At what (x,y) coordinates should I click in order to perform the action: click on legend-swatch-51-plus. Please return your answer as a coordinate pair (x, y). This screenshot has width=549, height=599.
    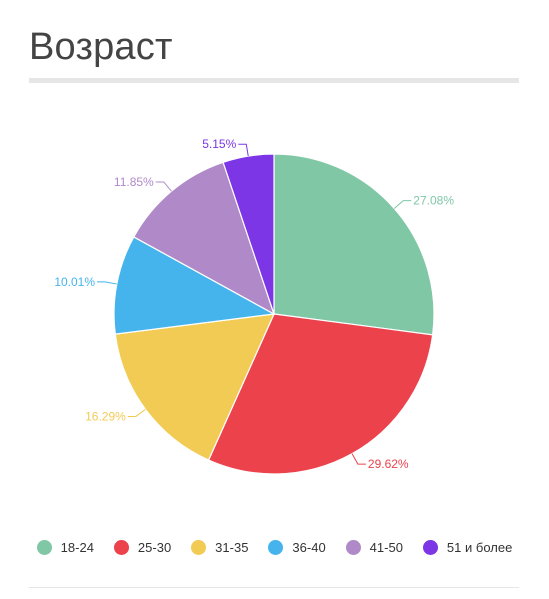
    Looking at the image, I should click on (430, 547).